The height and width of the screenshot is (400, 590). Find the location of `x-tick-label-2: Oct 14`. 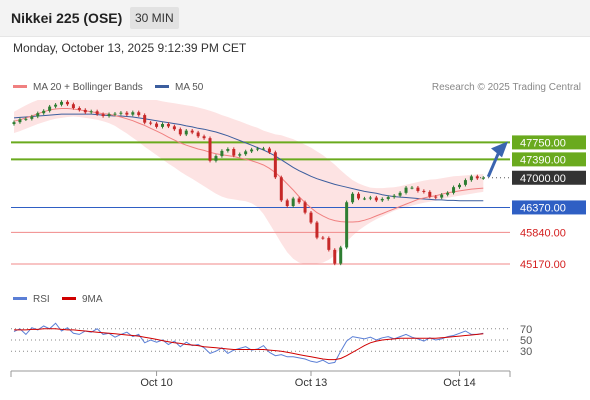

x-tick-label-2: Oct 14 is located at coordinates (459, 383).